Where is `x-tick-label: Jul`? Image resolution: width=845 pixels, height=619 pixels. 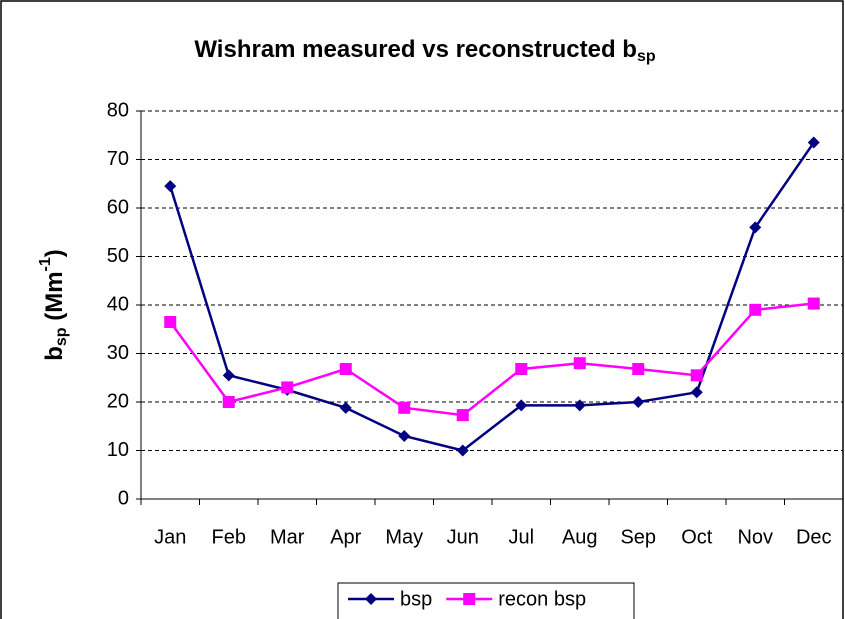 x-tick-label: Jul is located at coordinates (521, 537).